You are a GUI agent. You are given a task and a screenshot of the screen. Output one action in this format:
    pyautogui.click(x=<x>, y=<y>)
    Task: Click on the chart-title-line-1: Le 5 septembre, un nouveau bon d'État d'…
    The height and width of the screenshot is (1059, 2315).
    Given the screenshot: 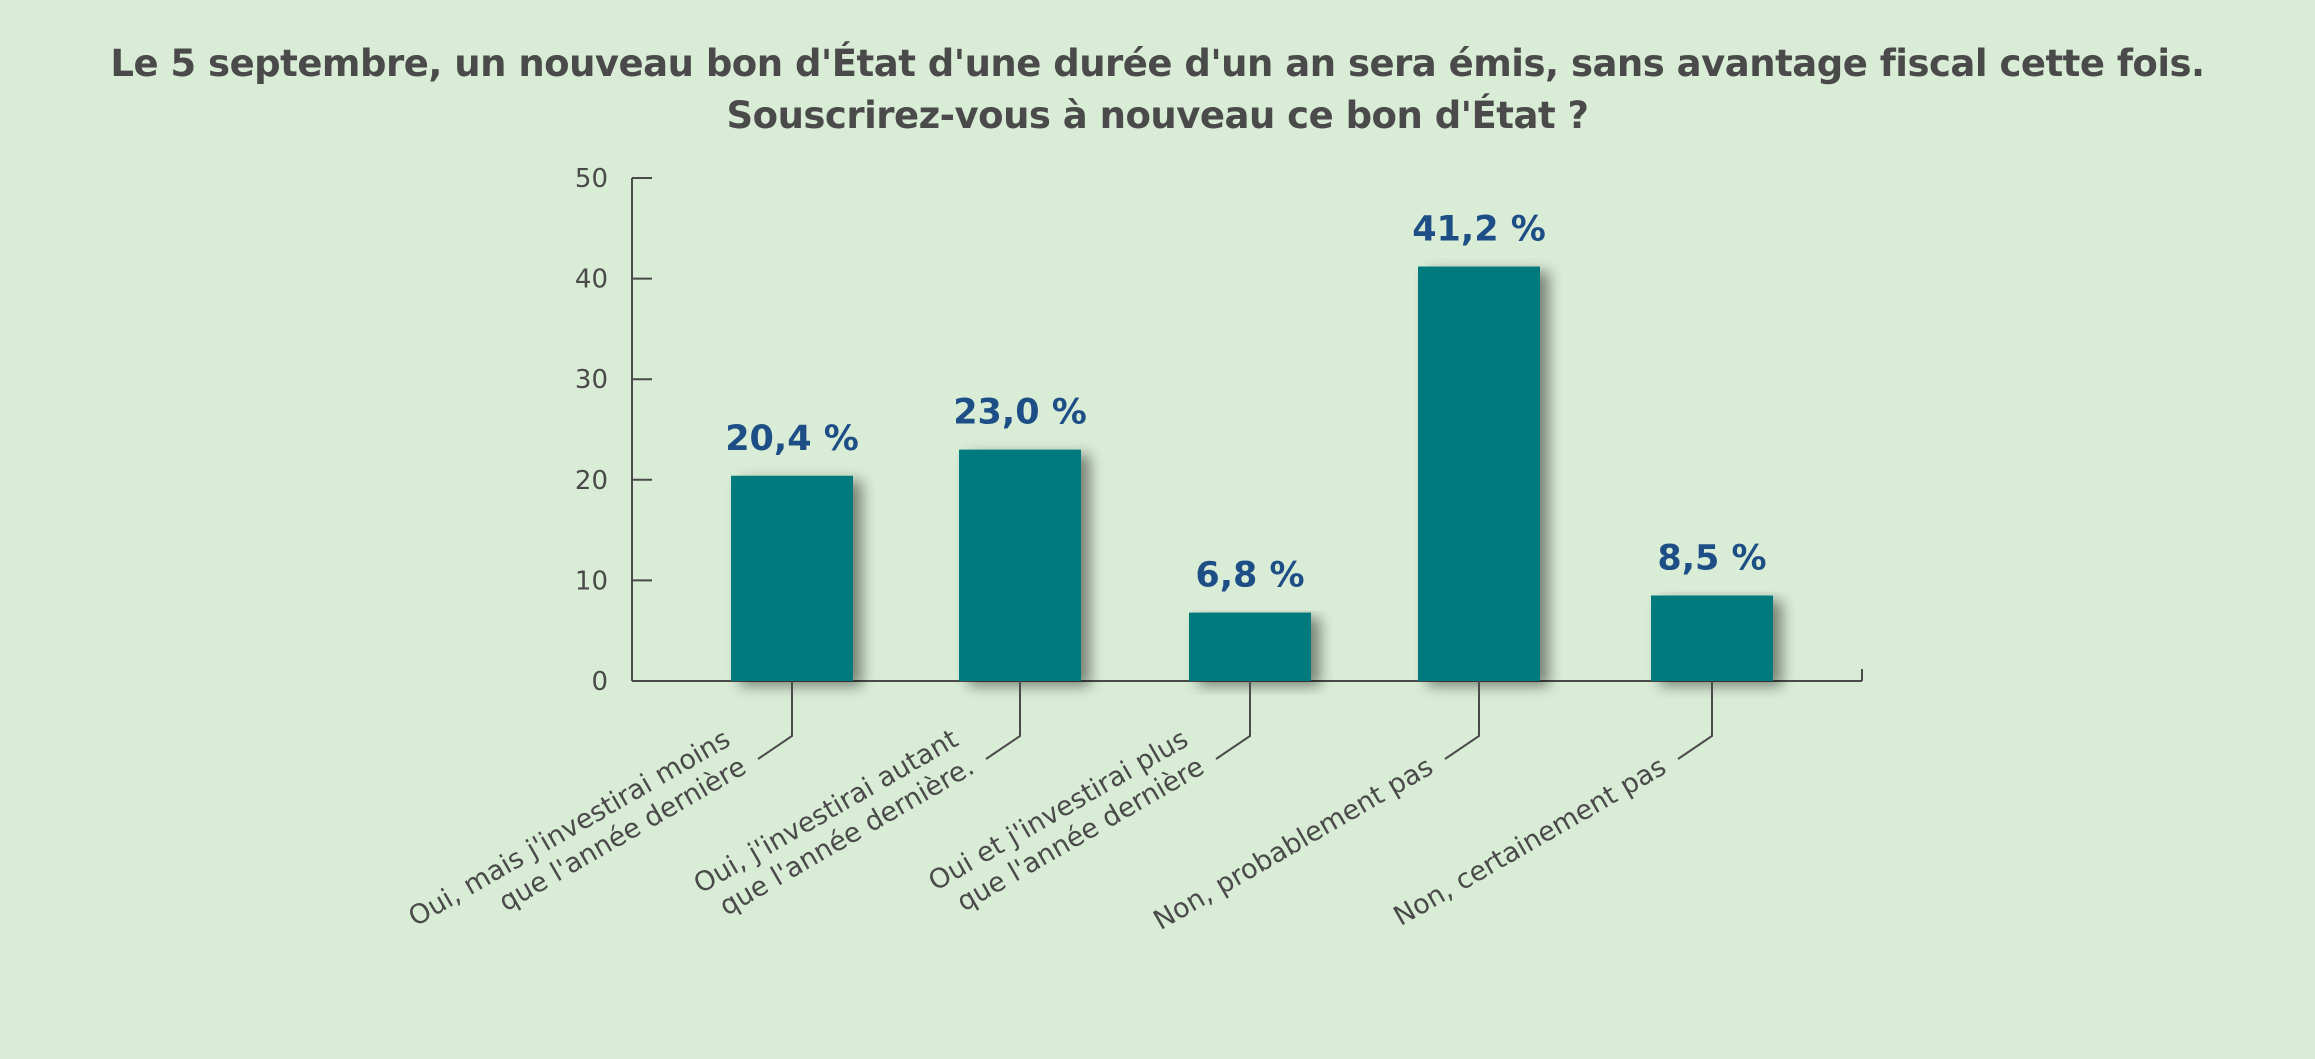 What is the action you would take?
    pyautogui.click(x=1157, y=63)
    